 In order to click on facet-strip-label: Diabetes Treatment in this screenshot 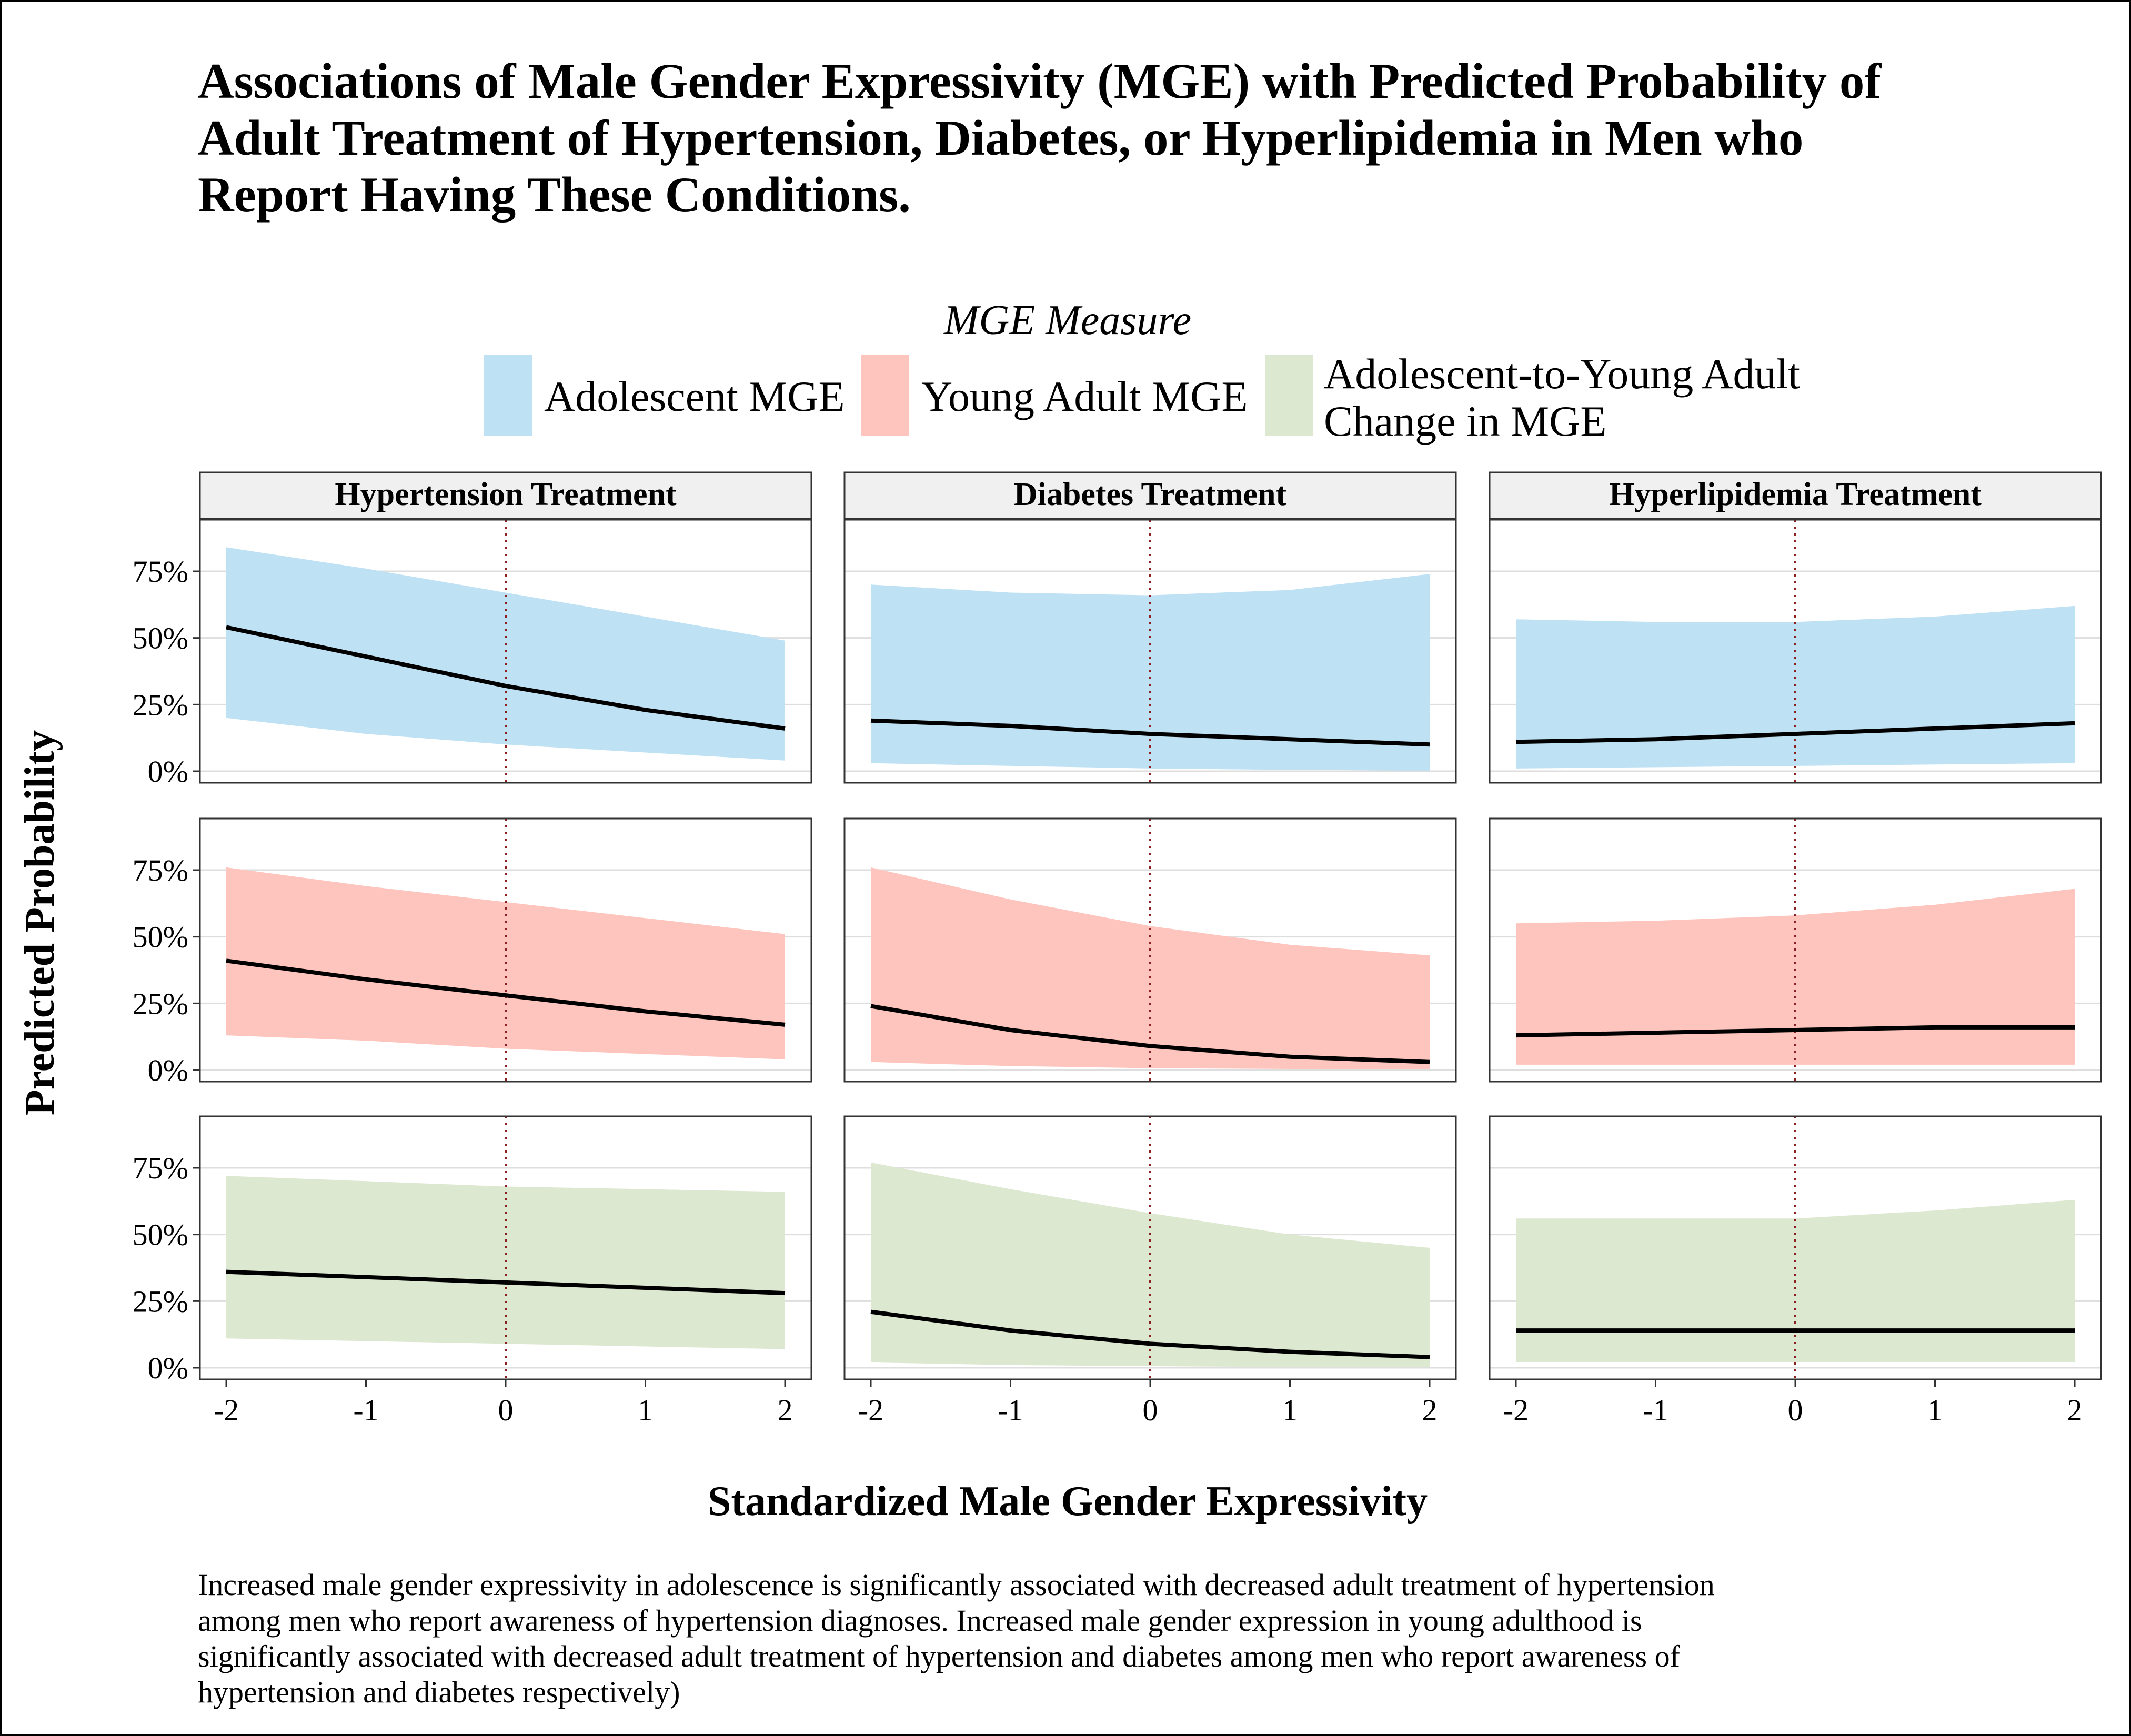, I will do `click(1150, 494)`.